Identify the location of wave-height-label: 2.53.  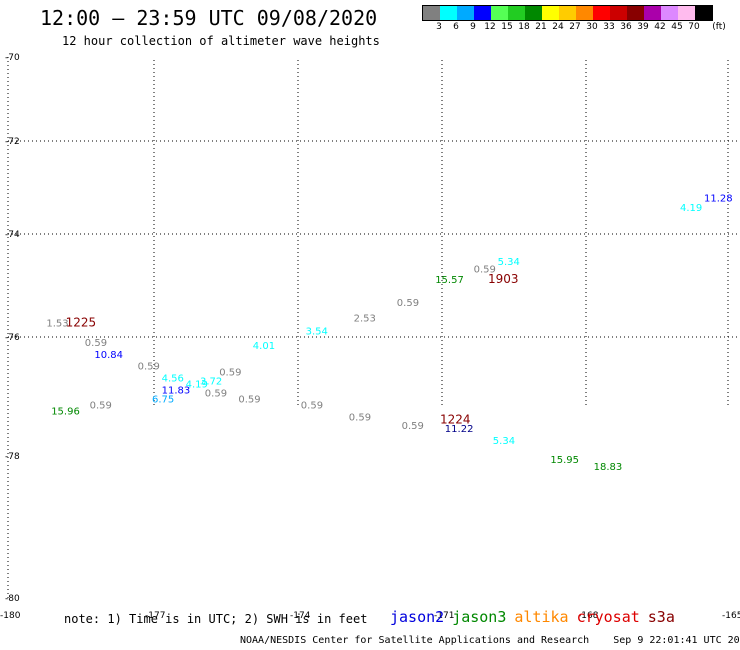
(365, 319).